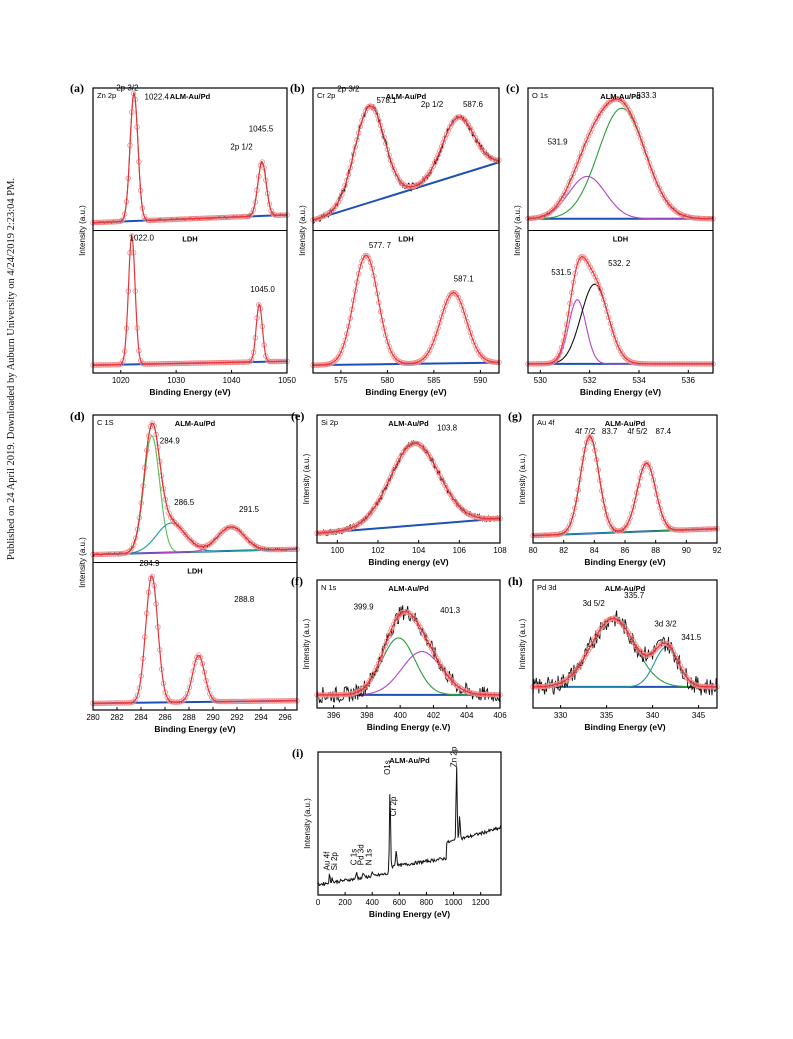 This screenshot has height=1039, width=793. Describe the element at coordinates (348, 89) in the screenshot. I see `peak-label: 2p 3/2` at that location.